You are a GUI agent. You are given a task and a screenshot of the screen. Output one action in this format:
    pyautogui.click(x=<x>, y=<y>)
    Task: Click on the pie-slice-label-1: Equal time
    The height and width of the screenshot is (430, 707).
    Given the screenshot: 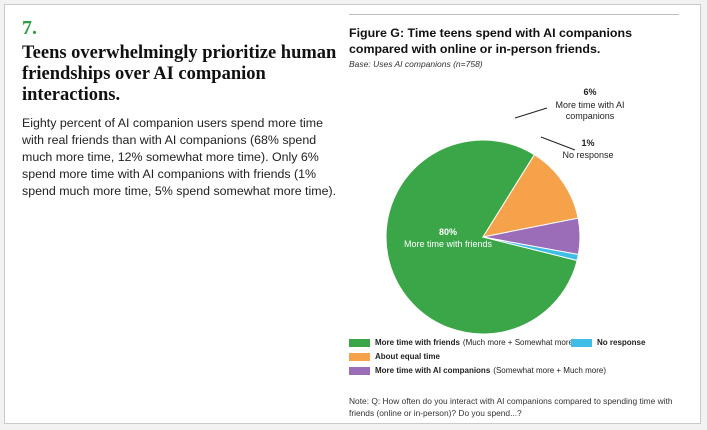 What is the action you would take?
    pyautogui.click(x=467, y=113)
    